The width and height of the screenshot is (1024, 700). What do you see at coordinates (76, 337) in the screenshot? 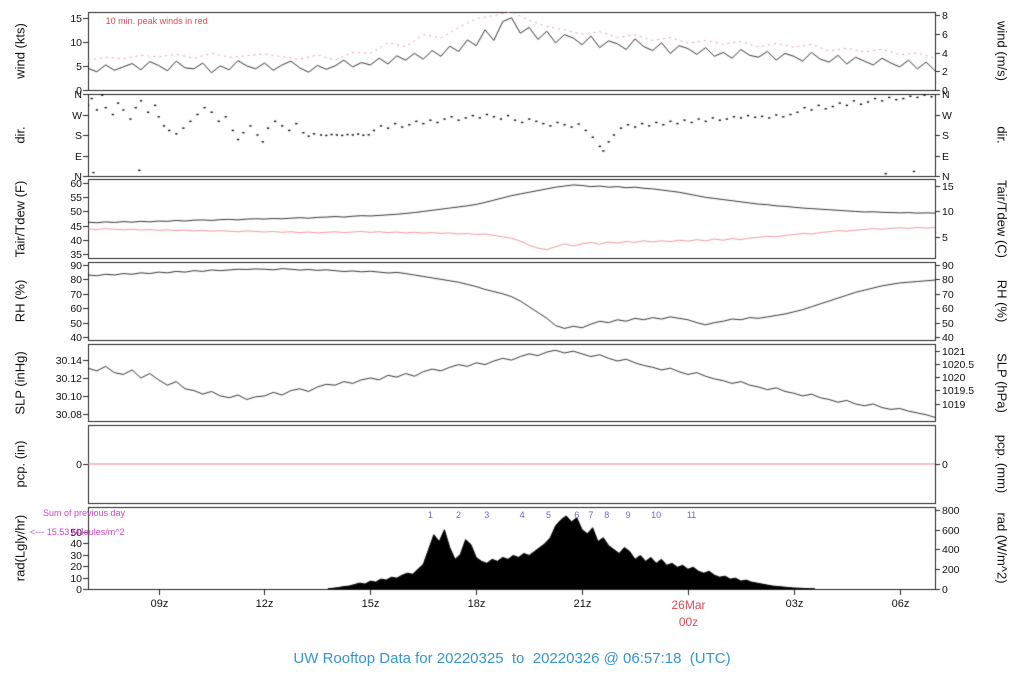
I see `y-tick-left-rh: 40` at bounding box center [76, 337].